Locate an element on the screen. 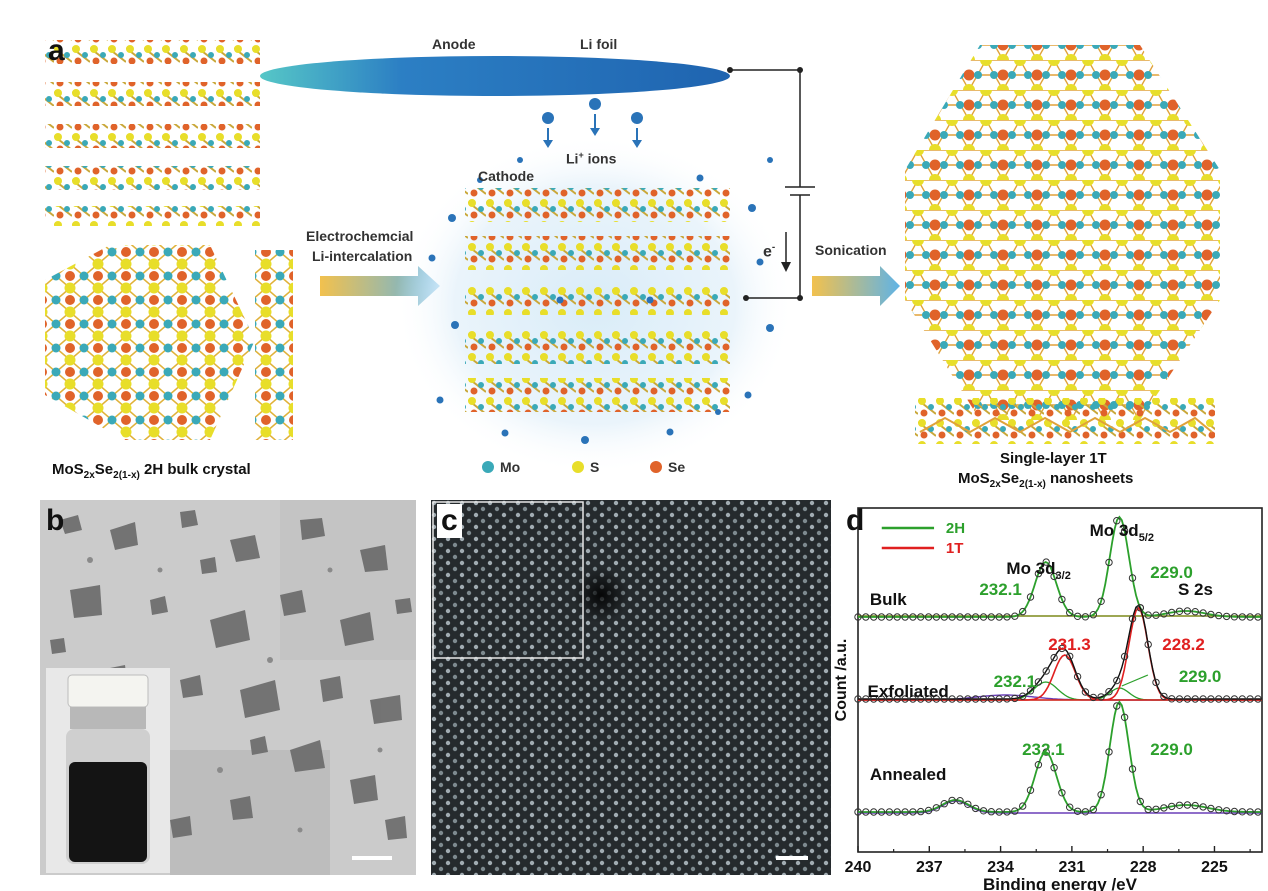 This screenshot has height=891, width=1268. label-mo-3d32-text: Mo 3d is located at coordinates (1030, 568).